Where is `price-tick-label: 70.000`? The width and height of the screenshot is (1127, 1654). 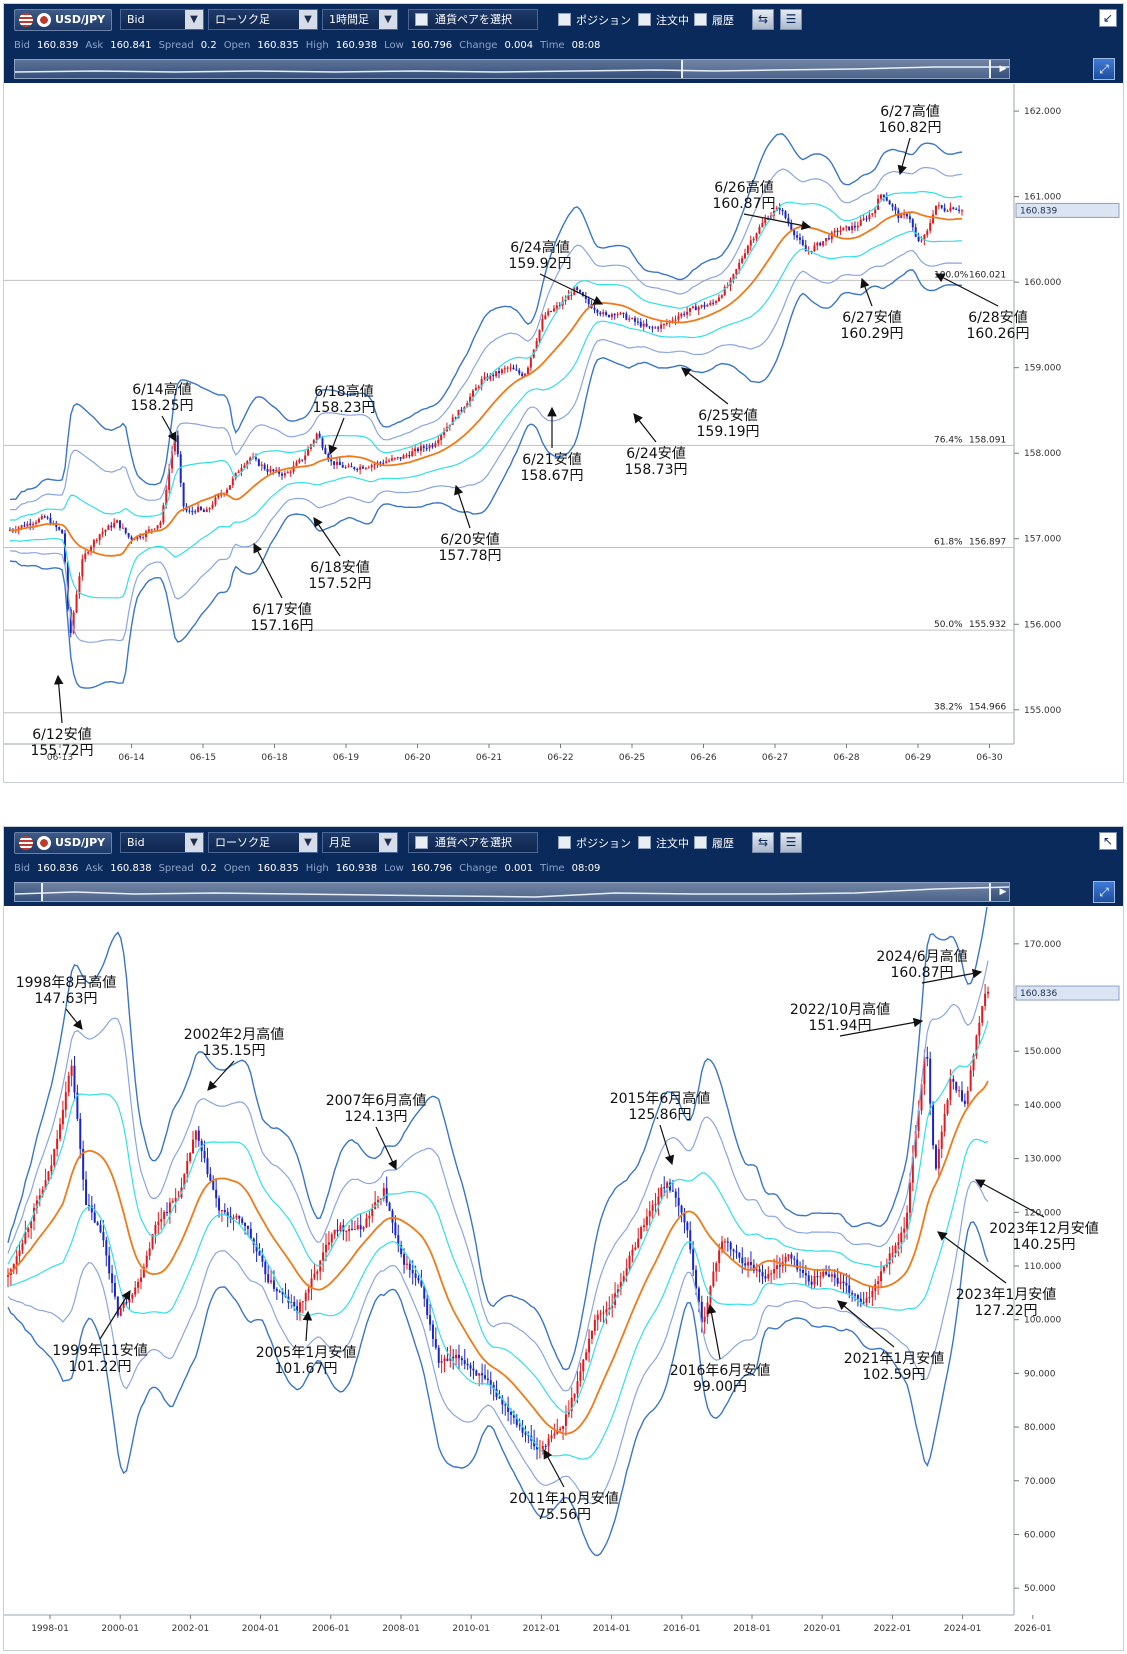
price-tick-label: 70.000 is located at coordinates (1040, 1482).